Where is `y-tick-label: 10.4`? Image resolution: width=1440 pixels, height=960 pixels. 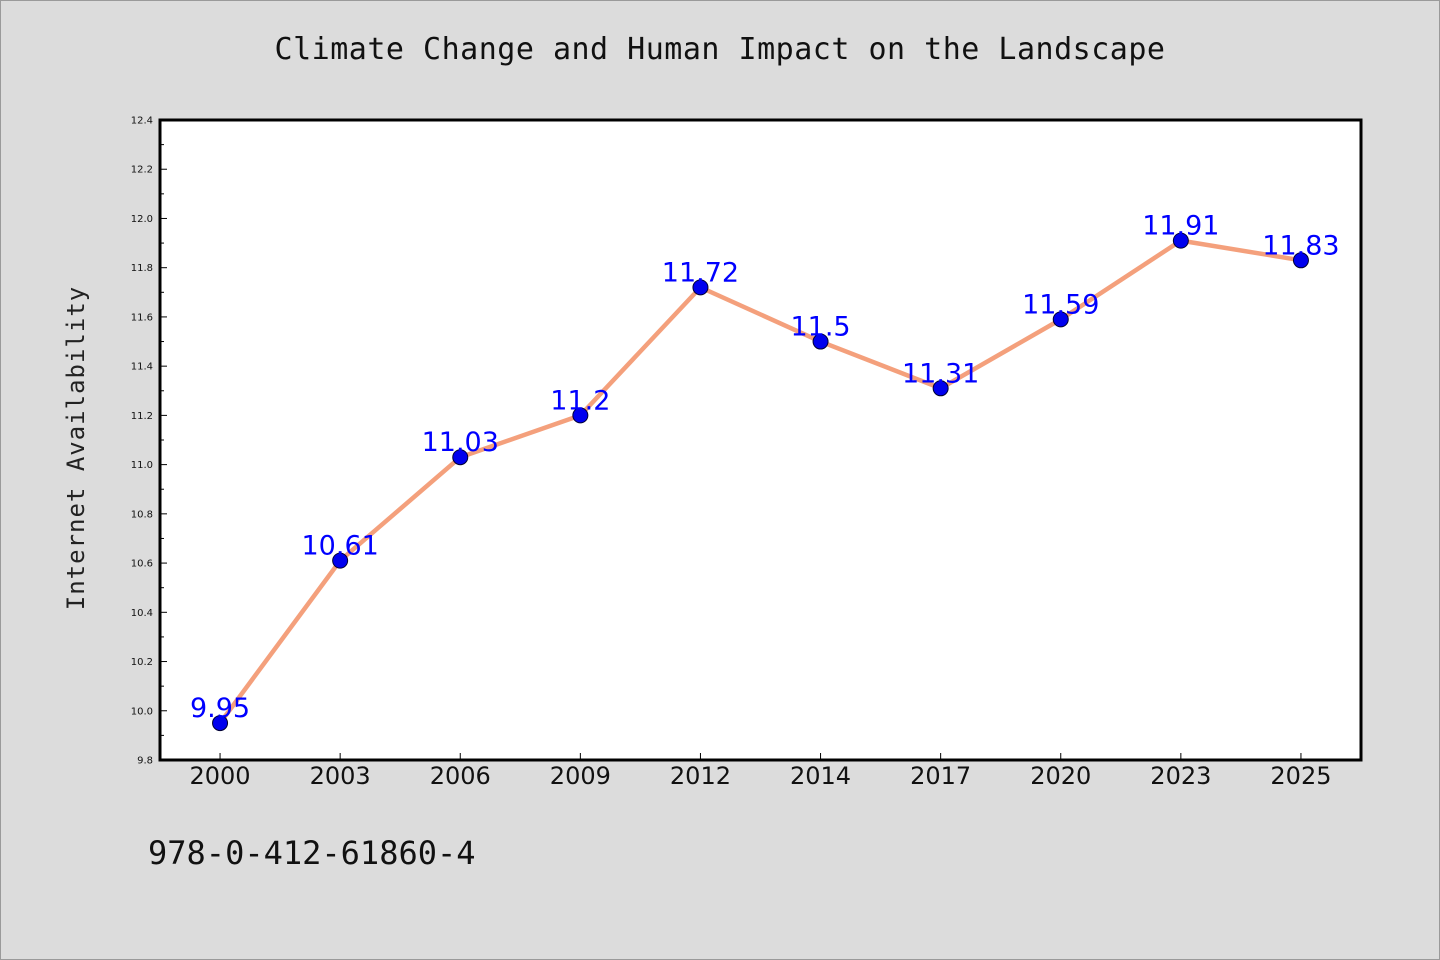
y-tick-label: 10.4 is located at coordinates (142, 613).